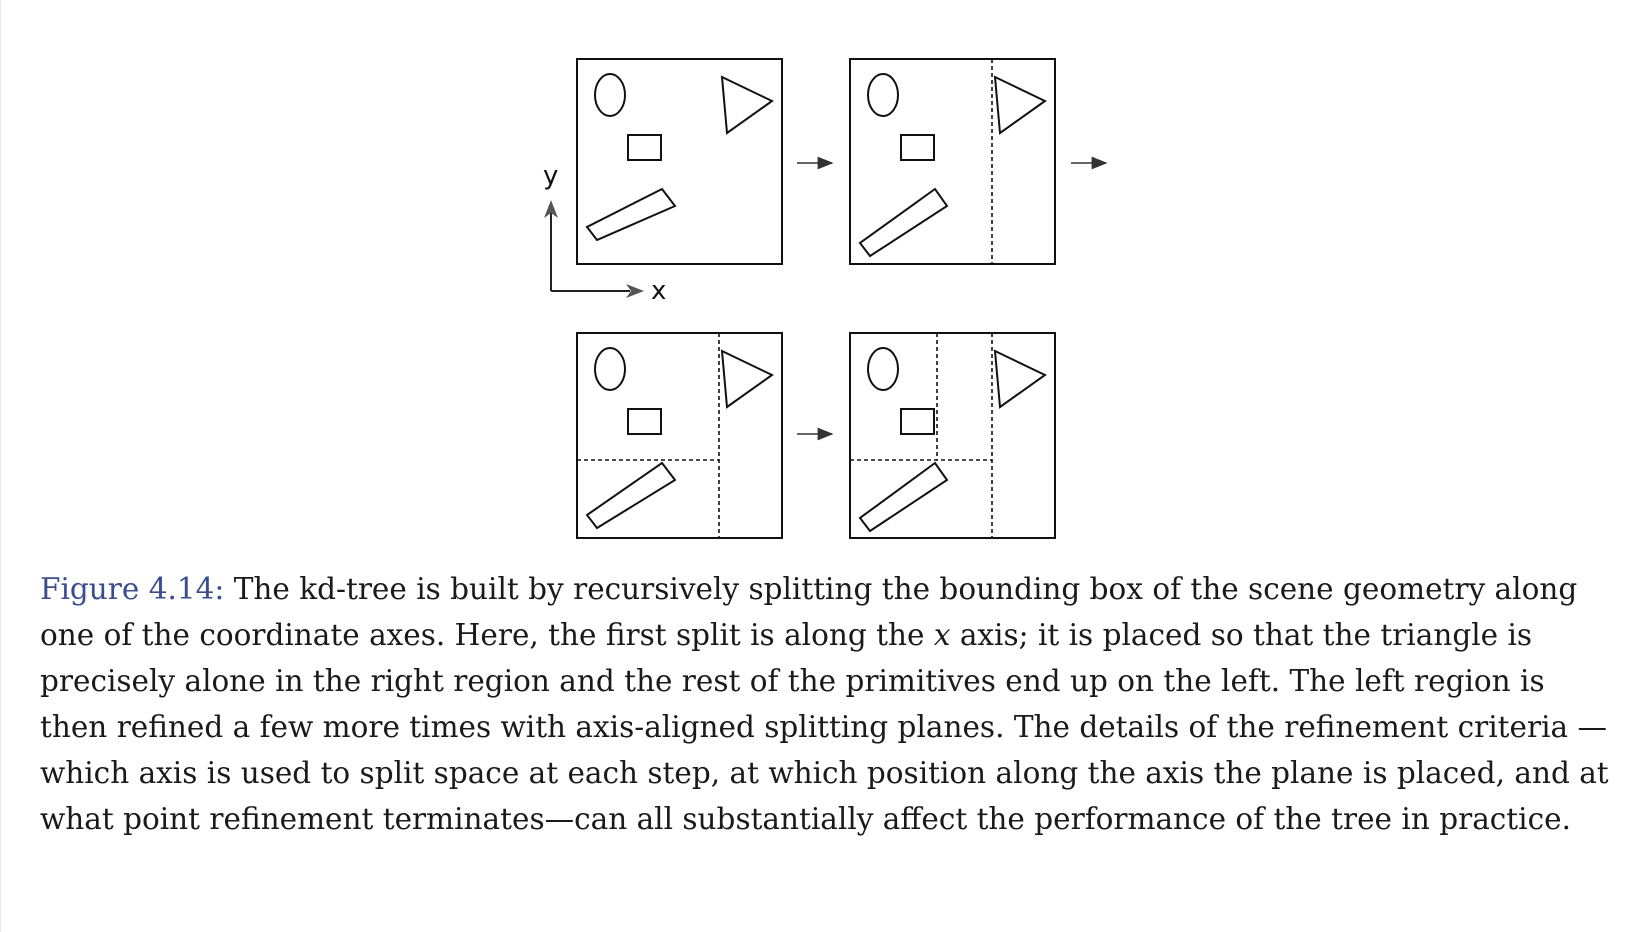  What do you see at coordinates (644, 147) in the screenshot?
I see `panel-1-small-rectangle` at bounding box center [644, 147].